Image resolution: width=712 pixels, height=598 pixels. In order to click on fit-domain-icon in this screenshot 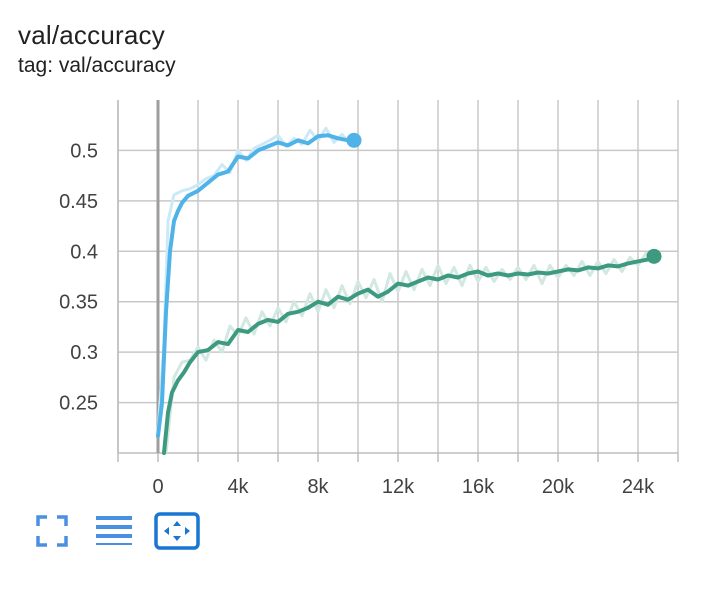, I will do `click(177, 531)`.